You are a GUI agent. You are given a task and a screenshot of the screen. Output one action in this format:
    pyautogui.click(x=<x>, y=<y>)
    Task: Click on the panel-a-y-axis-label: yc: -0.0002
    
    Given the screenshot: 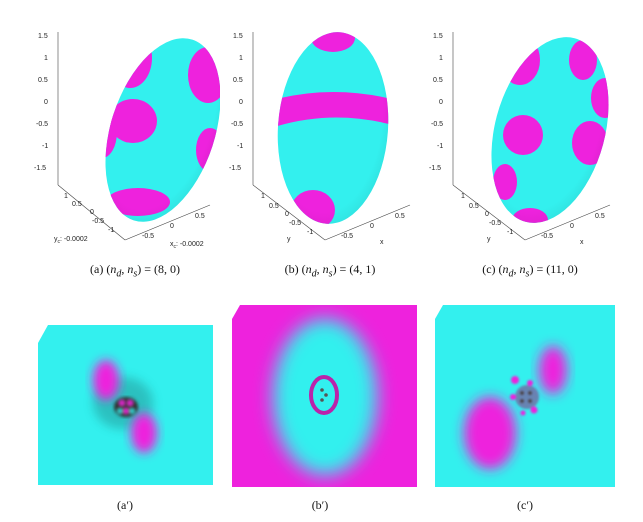 What is the action you would take?
    pyautogui.click(x=71, y=240)
    